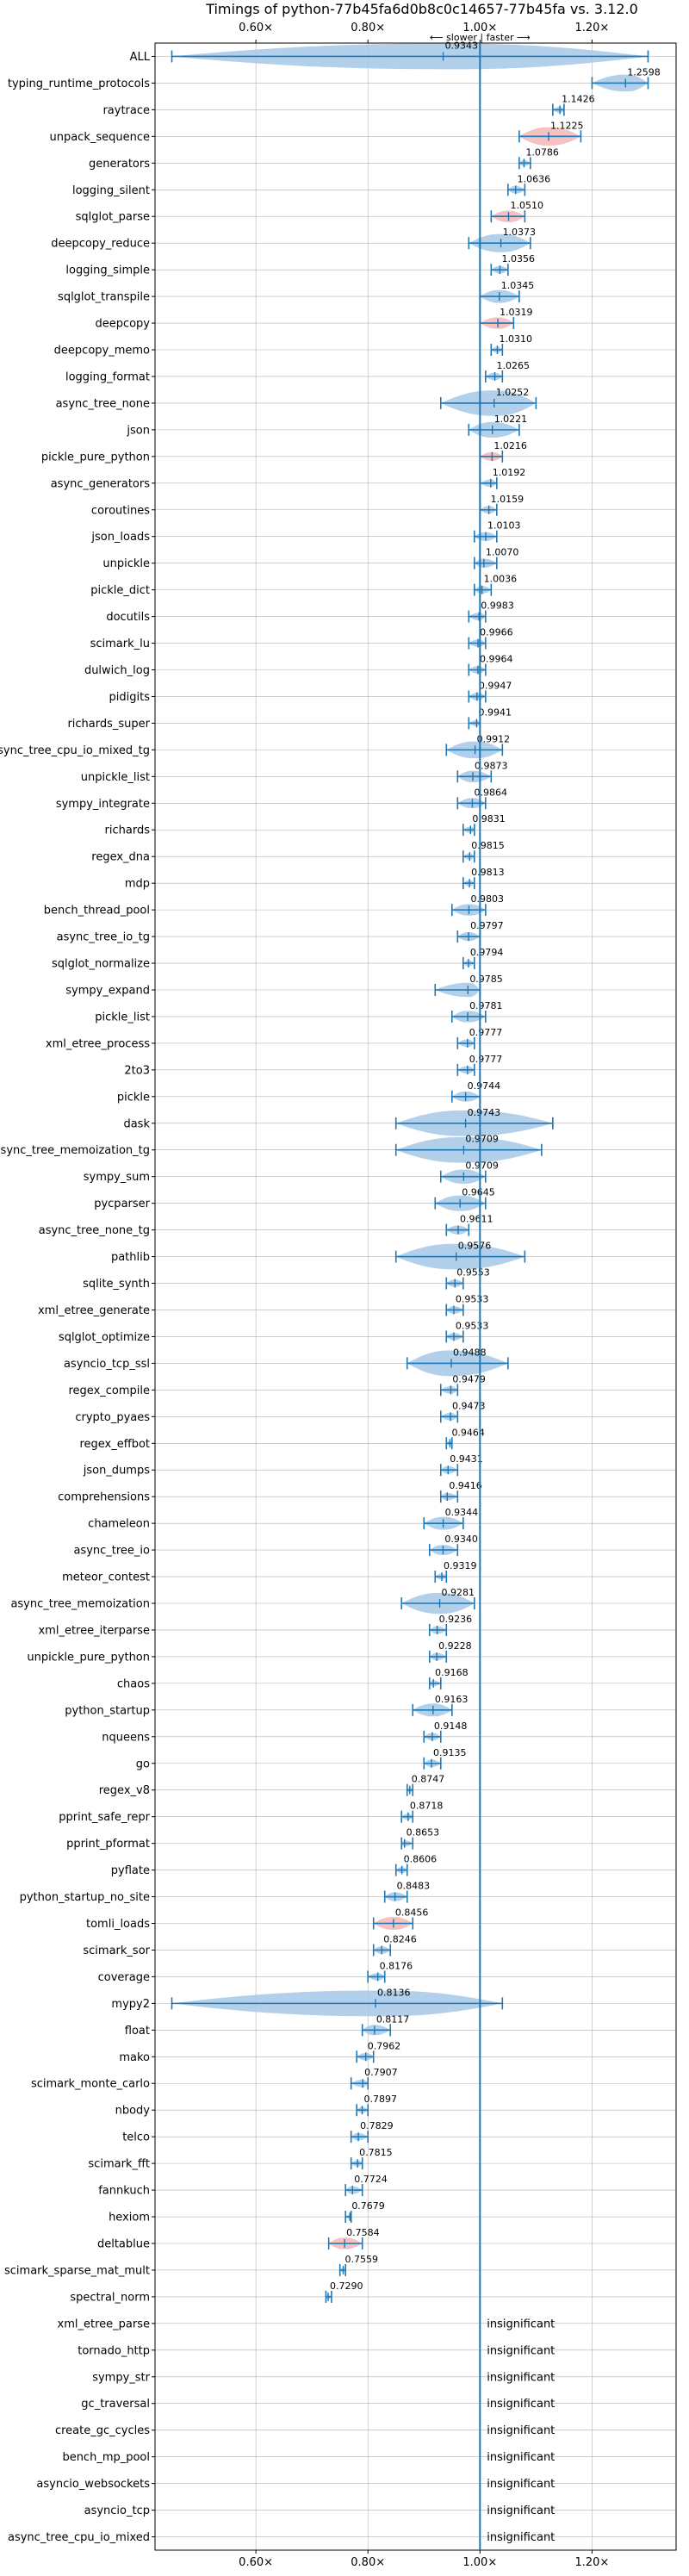  I want to click on benchmark-label: create_gc_cycles, so click(102, 2431).